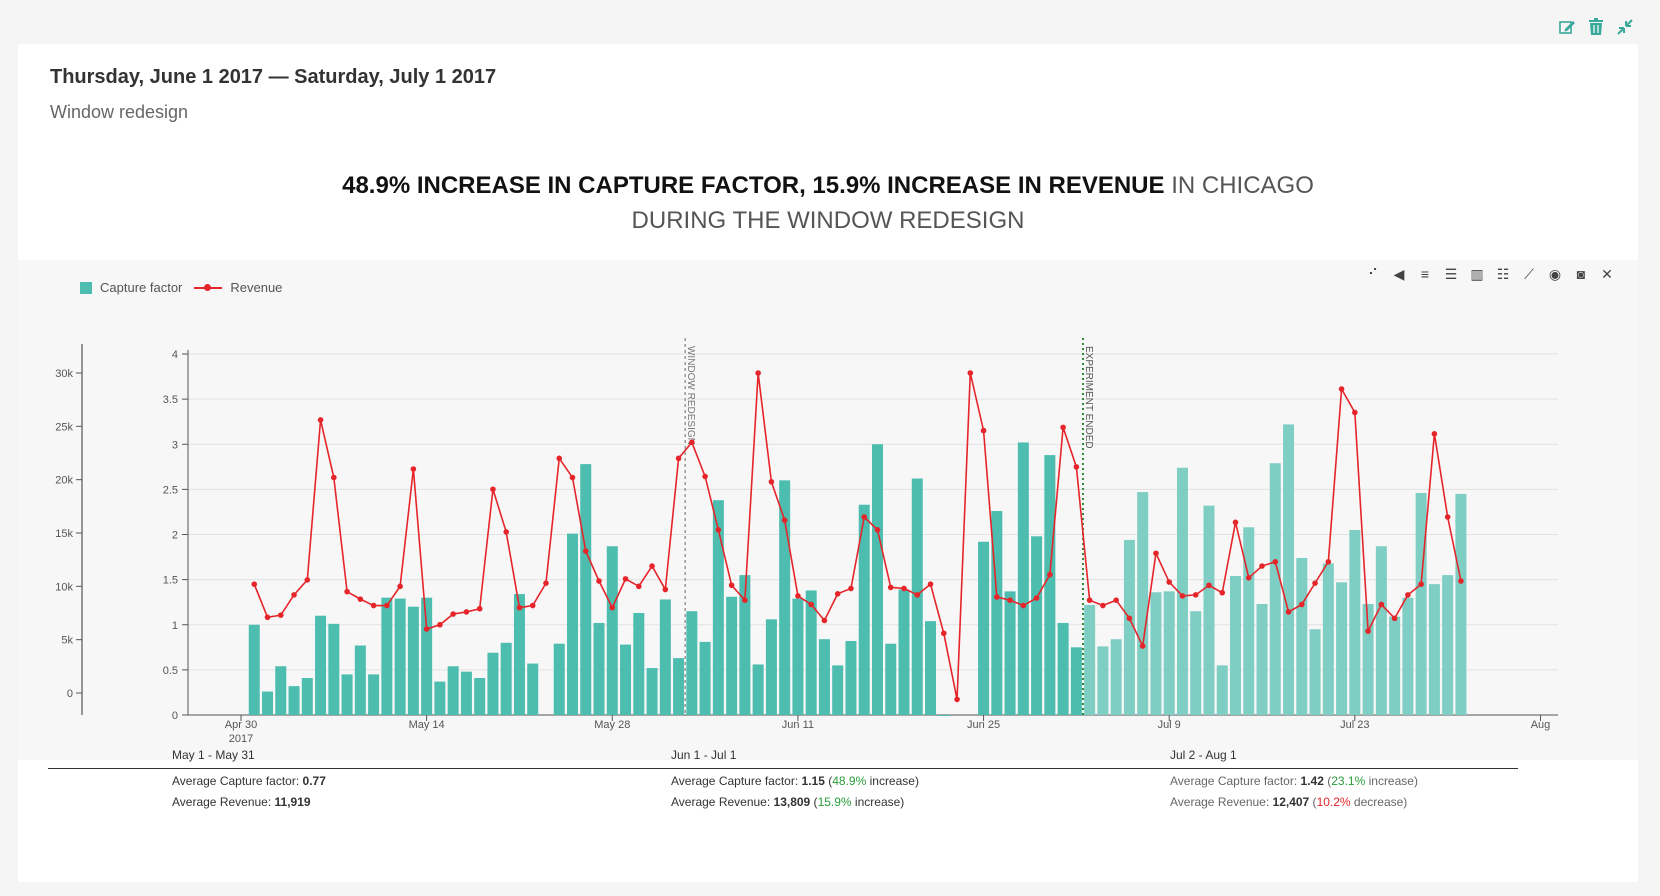 The image size is (1660, 896). Describe the element at coordinates (241, 739) in the screenshot. I see `x-tick-year: 2017` at that location.